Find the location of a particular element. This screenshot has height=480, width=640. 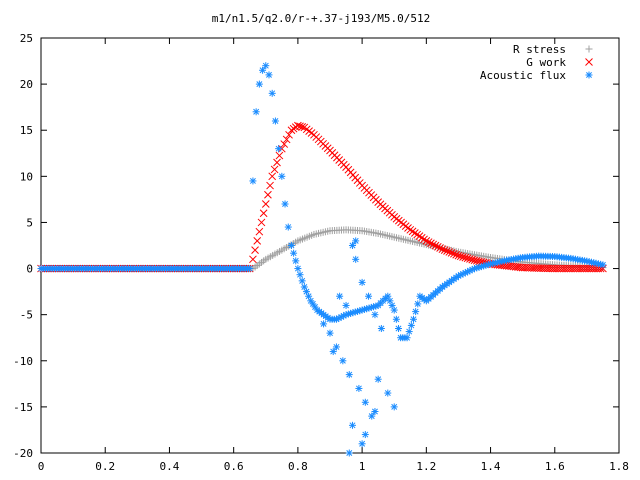

y-tick-label: -5 is located at coordinates (26, 315).